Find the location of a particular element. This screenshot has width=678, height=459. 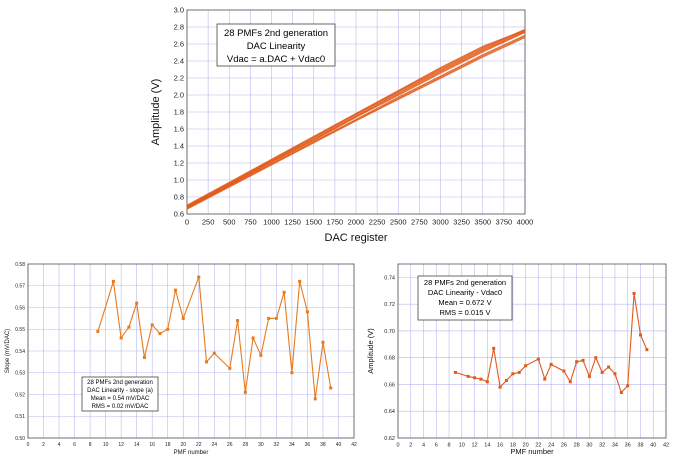

y-tick-label: 0.66 is located at coordinates (389, 385).